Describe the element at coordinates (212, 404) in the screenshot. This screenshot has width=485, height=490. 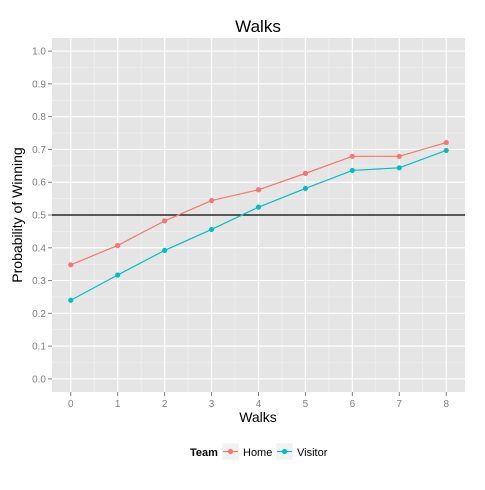
I see `x-tick-label: 3` at that location.